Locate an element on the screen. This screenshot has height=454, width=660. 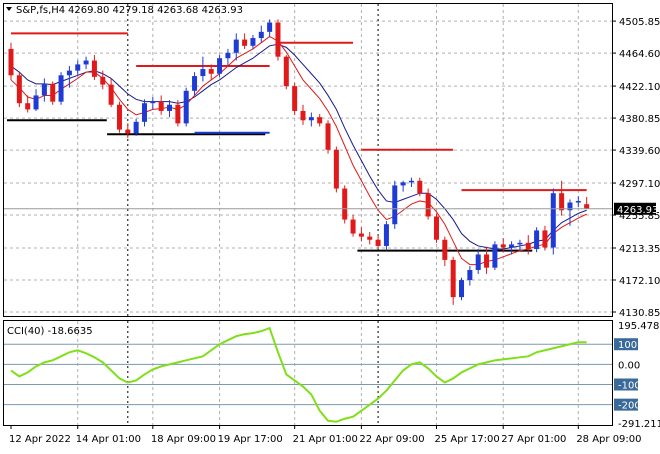
ohlc-readout: 4269.80 4279.18 4263.68 4263.93 is located at coordinates (155, 10).